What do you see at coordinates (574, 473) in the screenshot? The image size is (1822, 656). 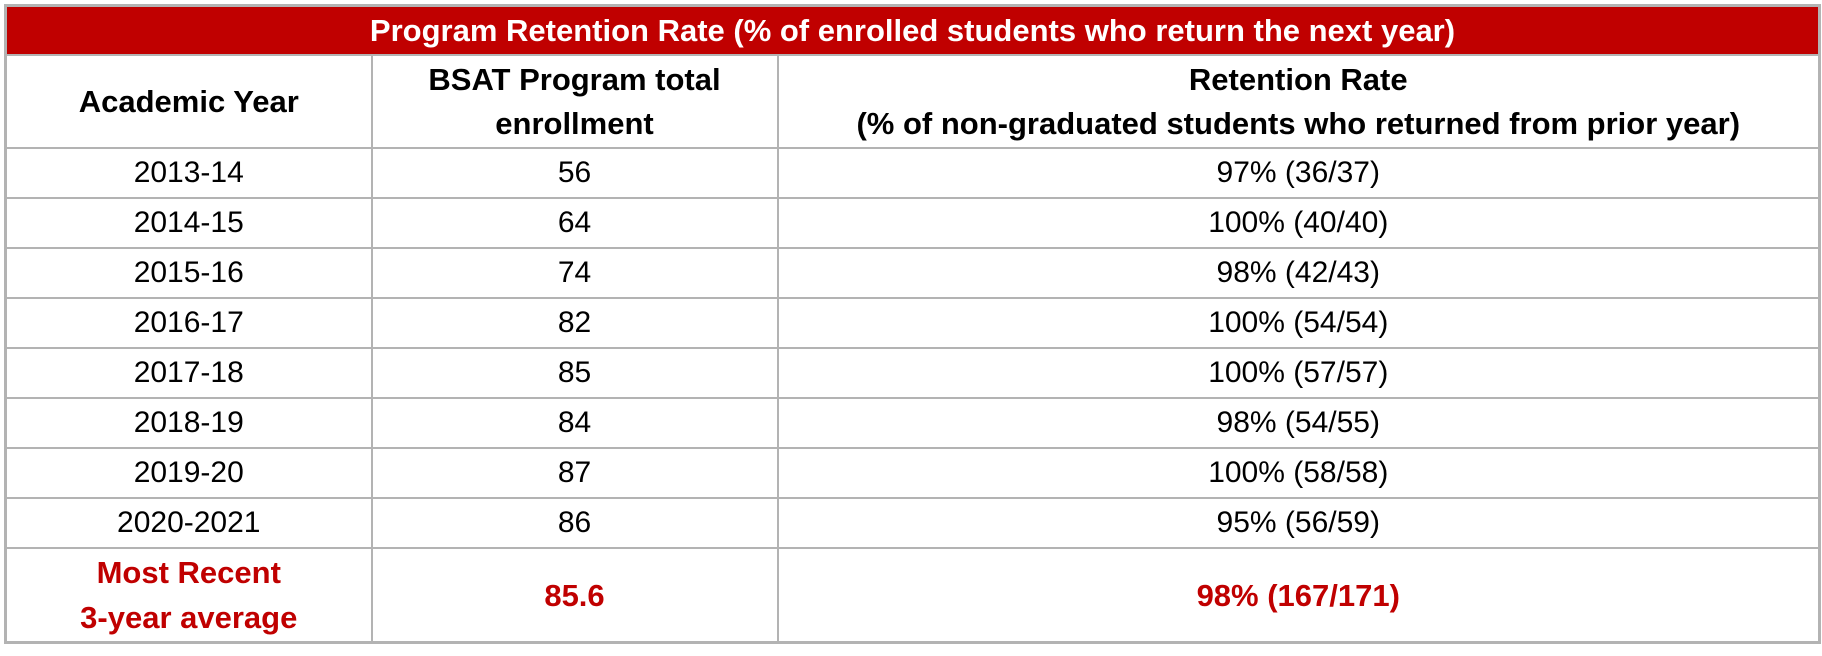 I see `cell-enrollment: 87` at bounding box center [574, 473].